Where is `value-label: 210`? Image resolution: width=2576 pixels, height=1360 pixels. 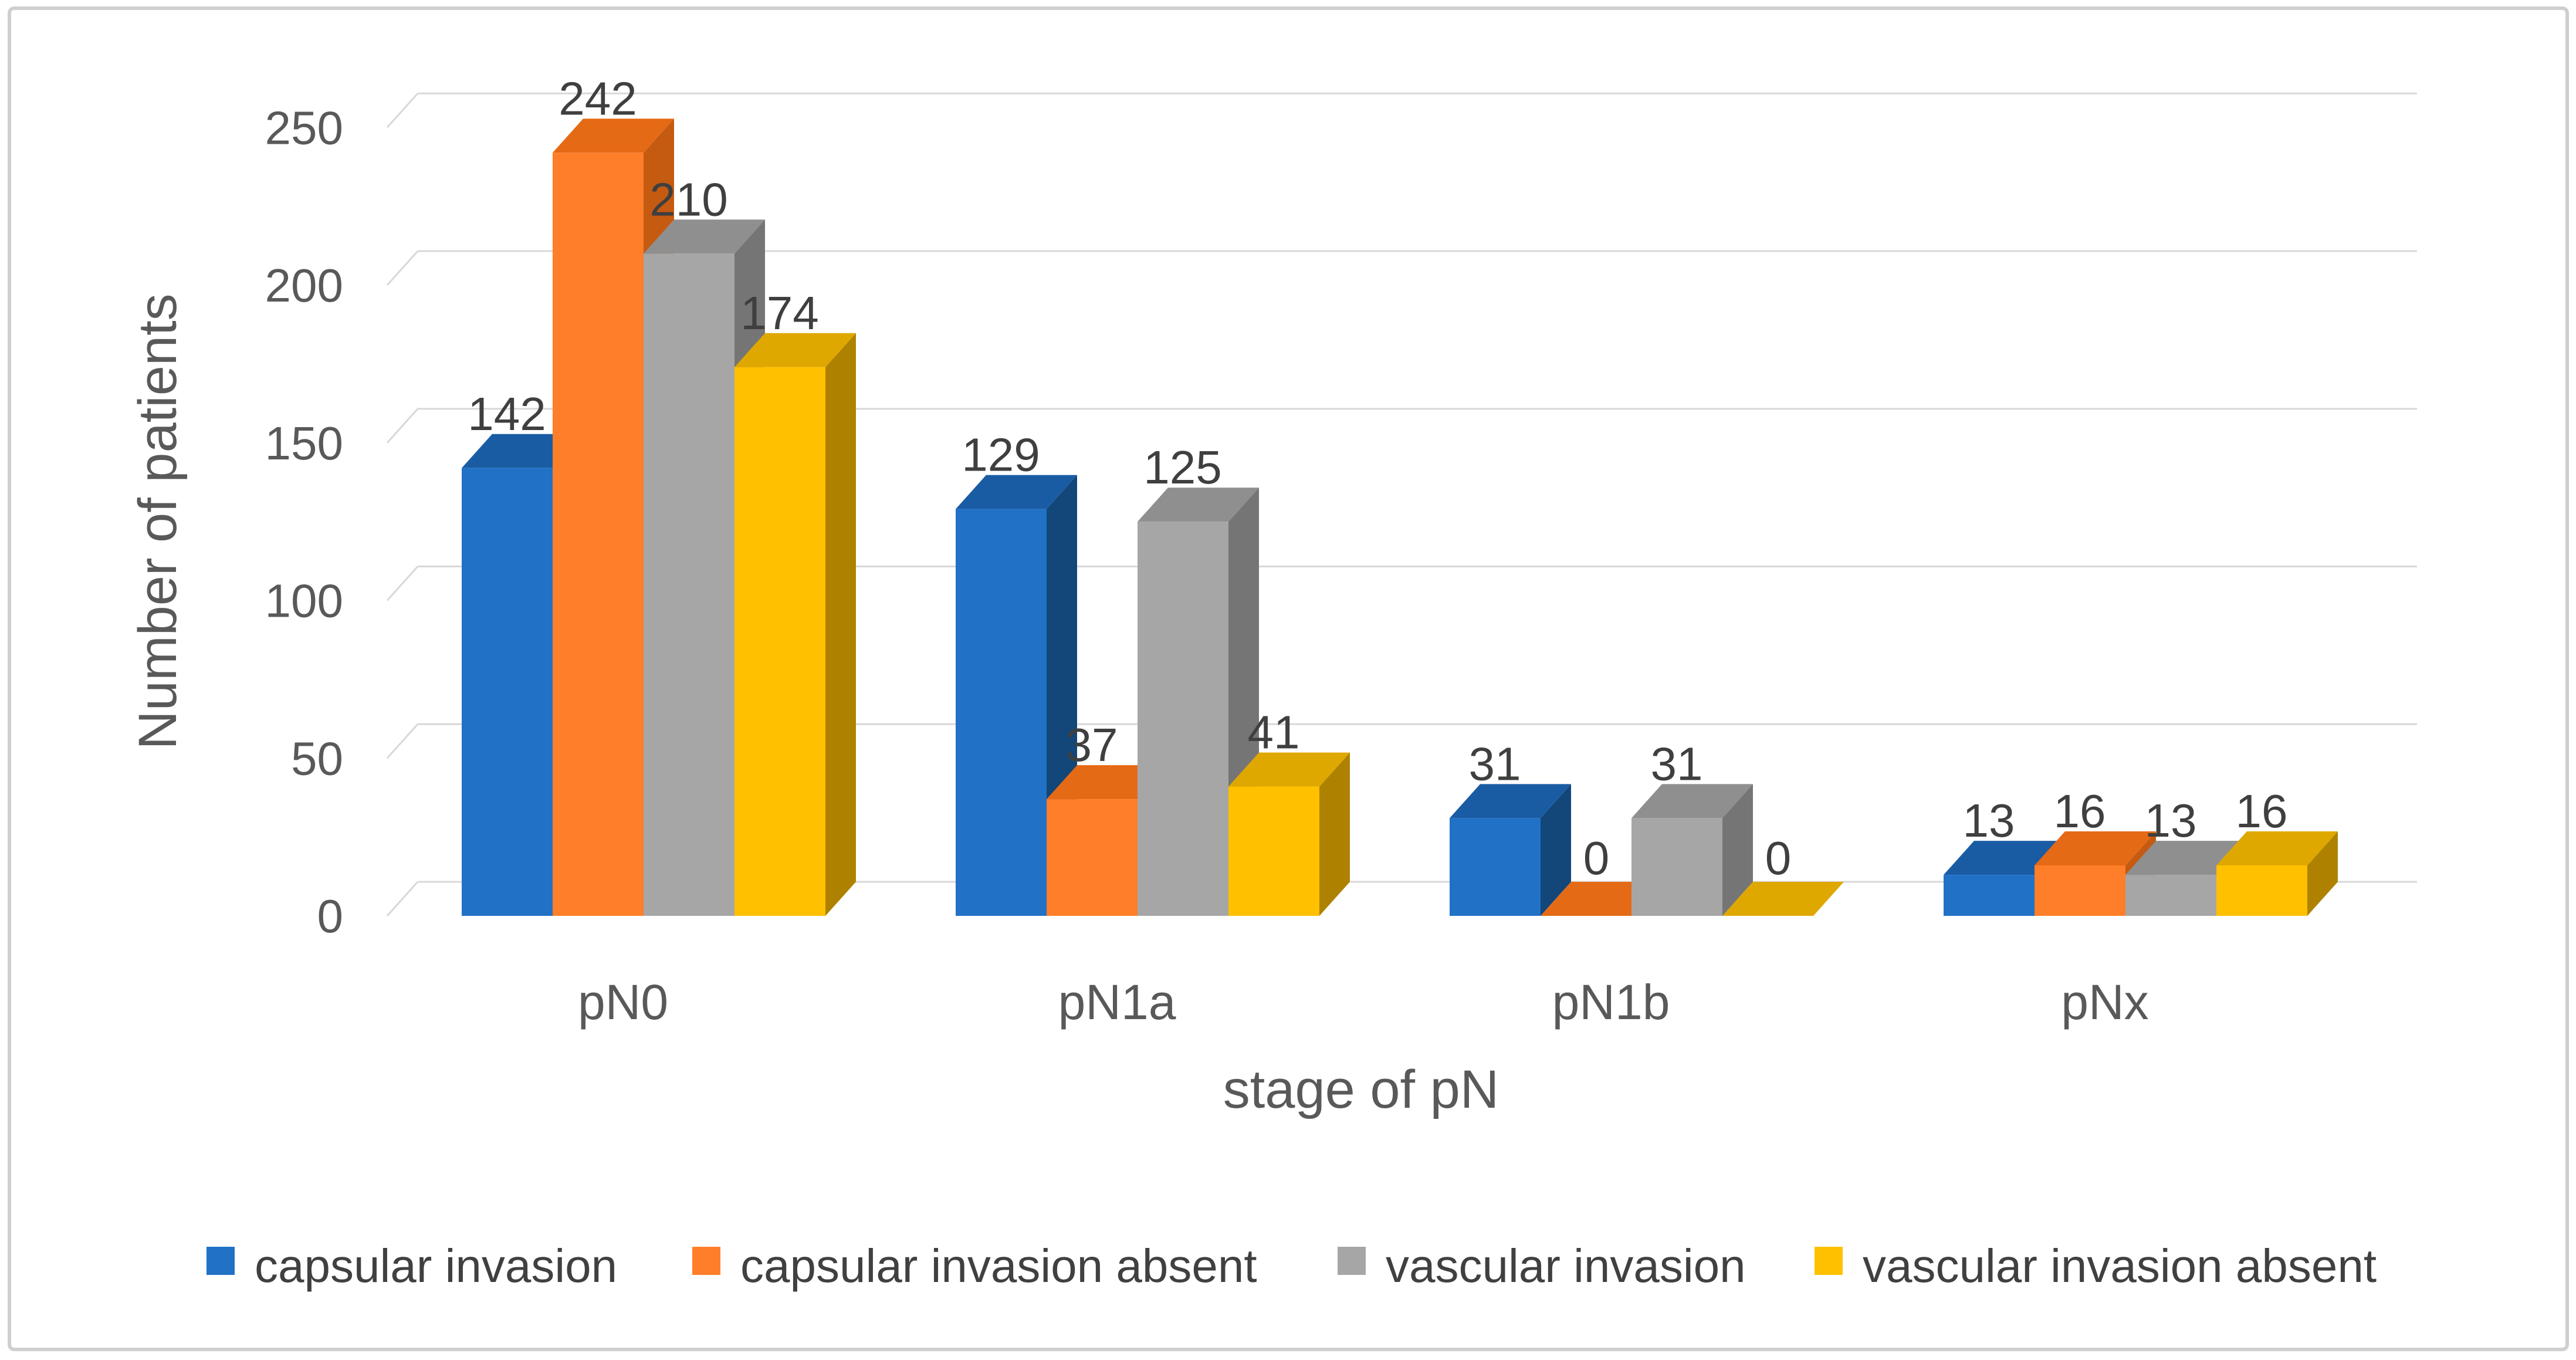 value-label: 210 is located at coordinates (688, 199).